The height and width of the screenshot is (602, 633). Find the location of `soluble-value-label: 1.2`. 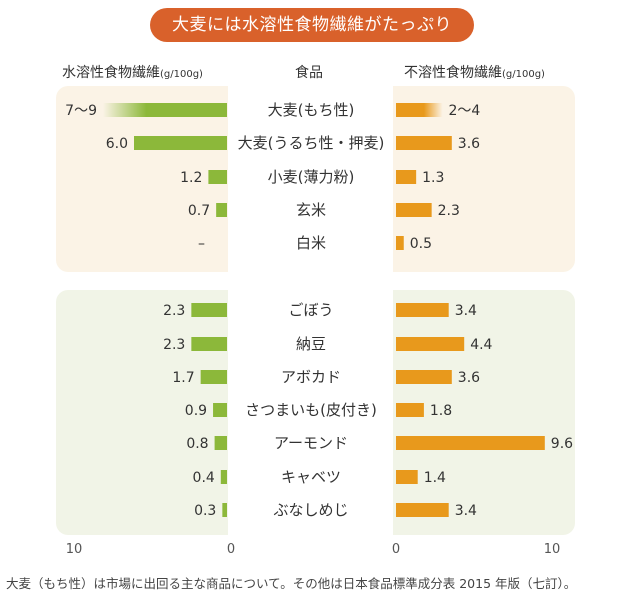

soluble-value-label: 1.2 is located at coordinates (191, 178).